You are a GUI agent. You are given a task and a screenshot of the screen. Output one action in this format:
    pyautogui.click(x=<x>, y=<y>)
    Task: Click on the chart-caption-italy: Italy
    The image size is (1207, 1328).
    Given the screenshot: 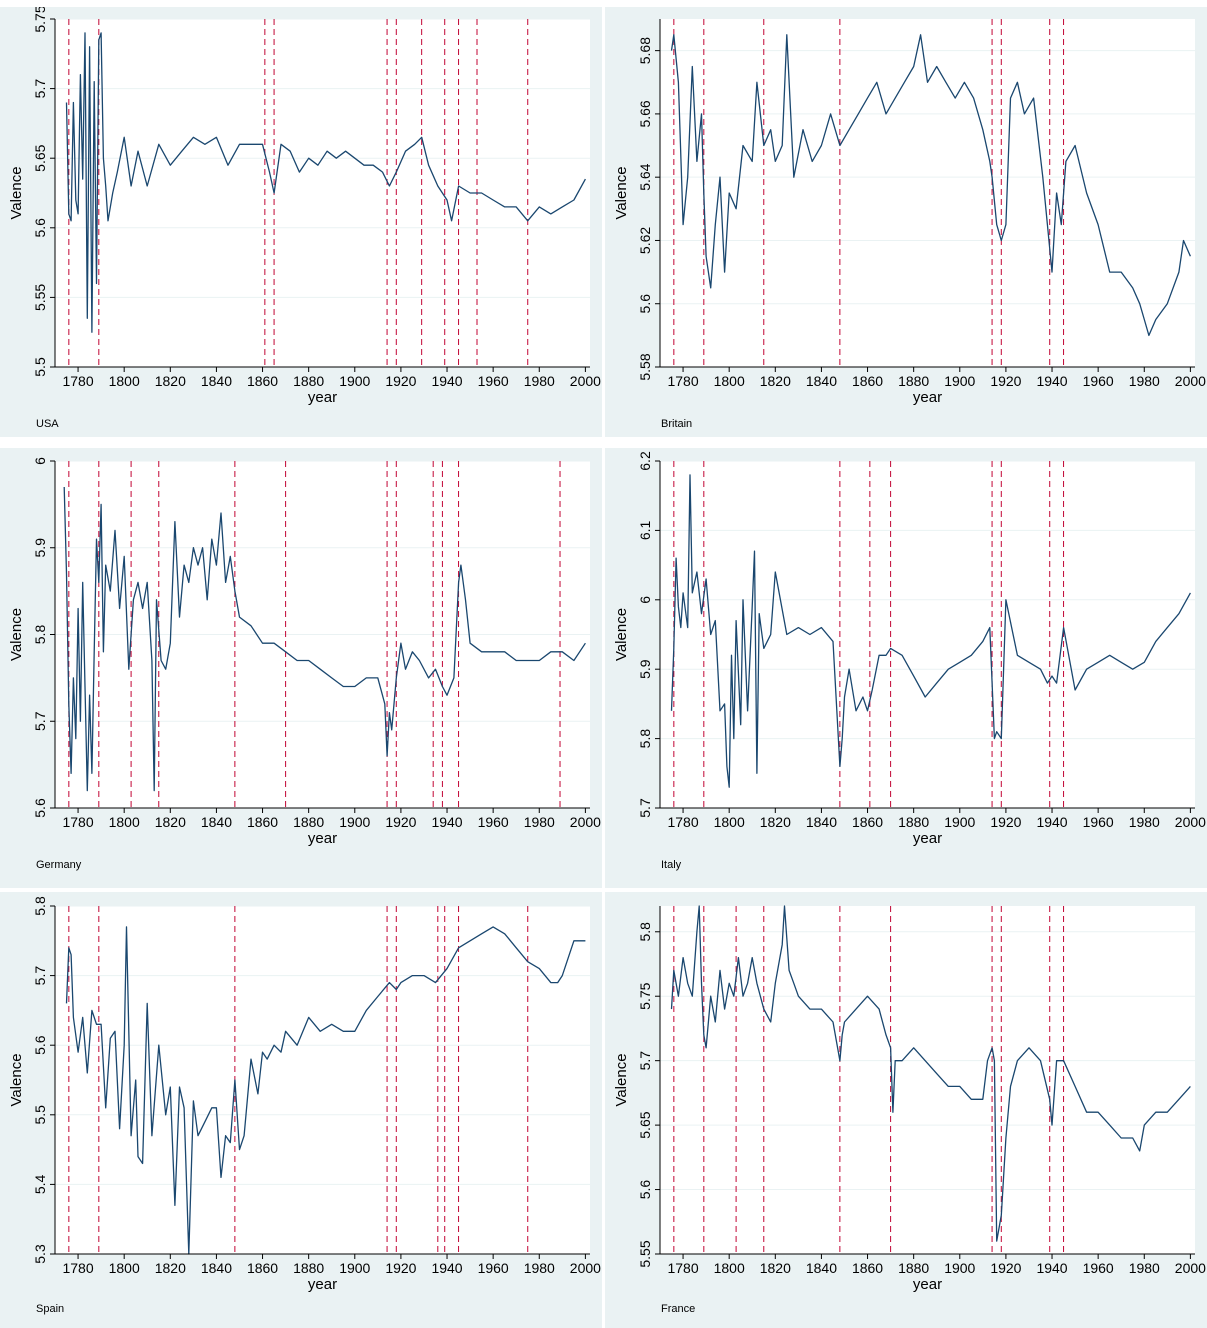 What is the action you would take?
    pyautogui.click(x=671, y=865)
    